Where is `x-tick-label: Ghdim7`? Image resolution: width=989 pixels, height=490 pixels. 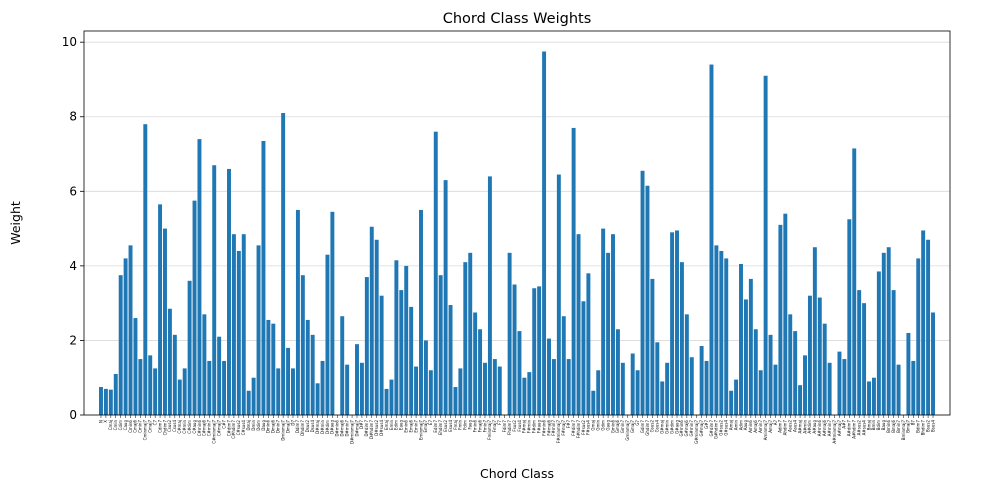
x-tick-label: Ghdim7 is located at coordinates (647, 428).